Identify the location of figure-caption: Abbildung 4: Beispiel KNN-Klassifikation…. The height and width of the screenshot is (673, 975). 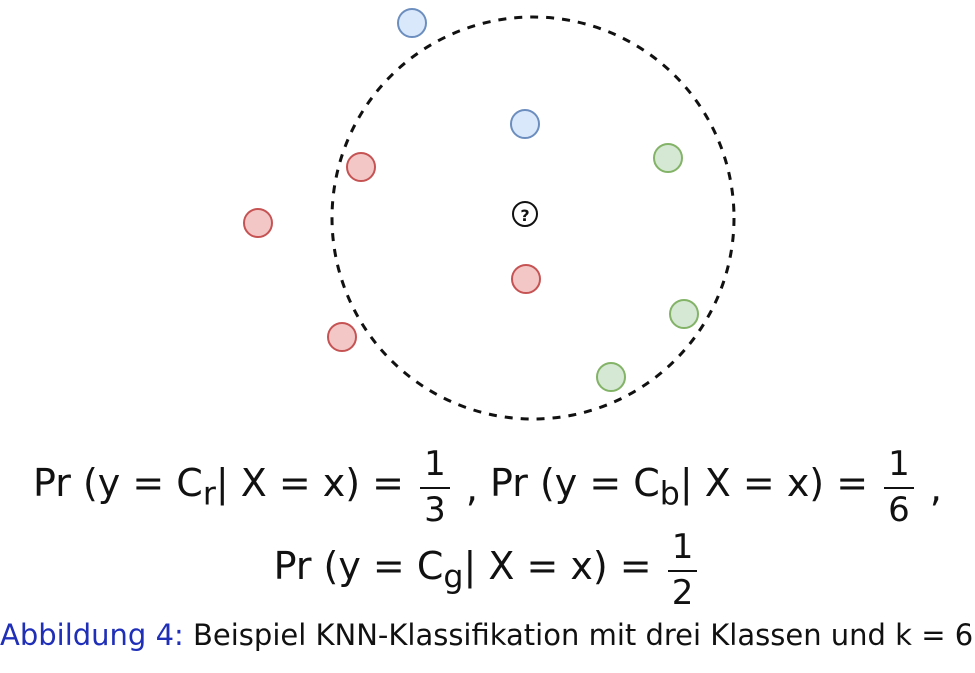
(487, 635).